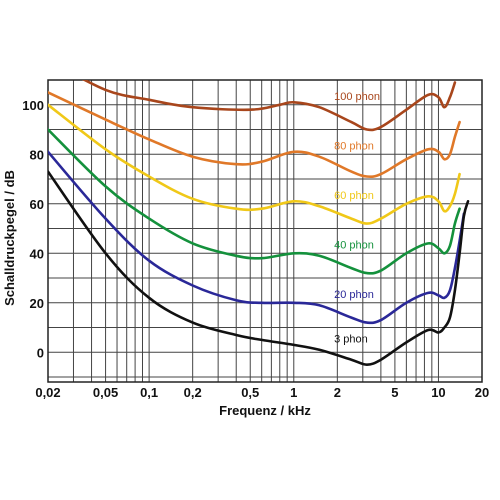 The image size is (500, 500). I want to click on x-tick-label: 10, so click(438, 392).